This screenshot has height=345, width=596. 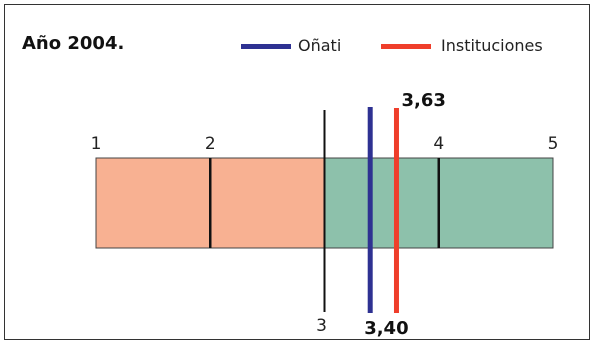 I want to click on data-label-oñati: 3,40, so click(x=386, y=328).